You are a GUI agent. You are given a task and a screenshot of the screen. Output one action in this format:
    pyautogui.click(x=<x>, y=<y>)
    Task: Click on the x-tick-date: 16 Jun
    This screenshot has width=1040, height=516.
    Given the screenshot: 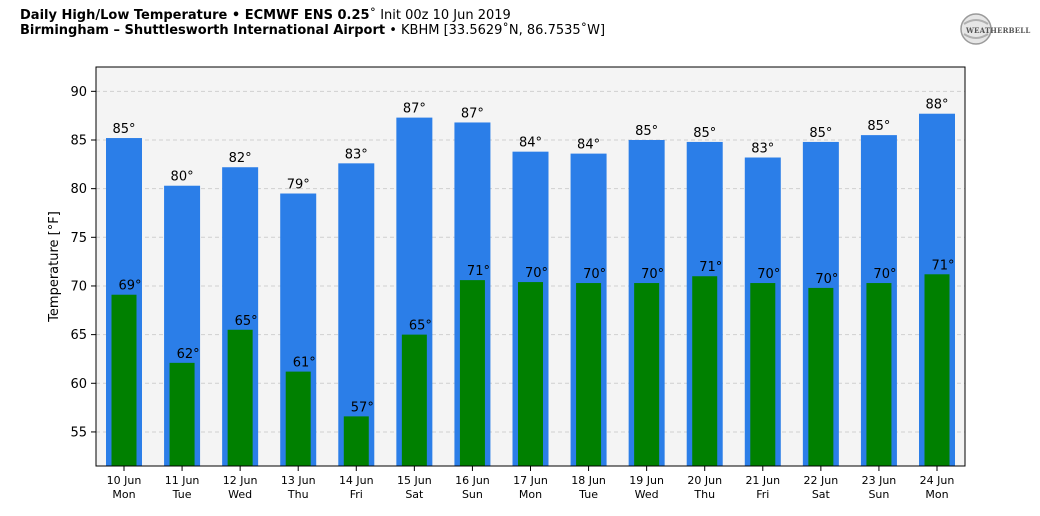 What is the action you would take?
    pyautogui.click(x=472, y=480)
    